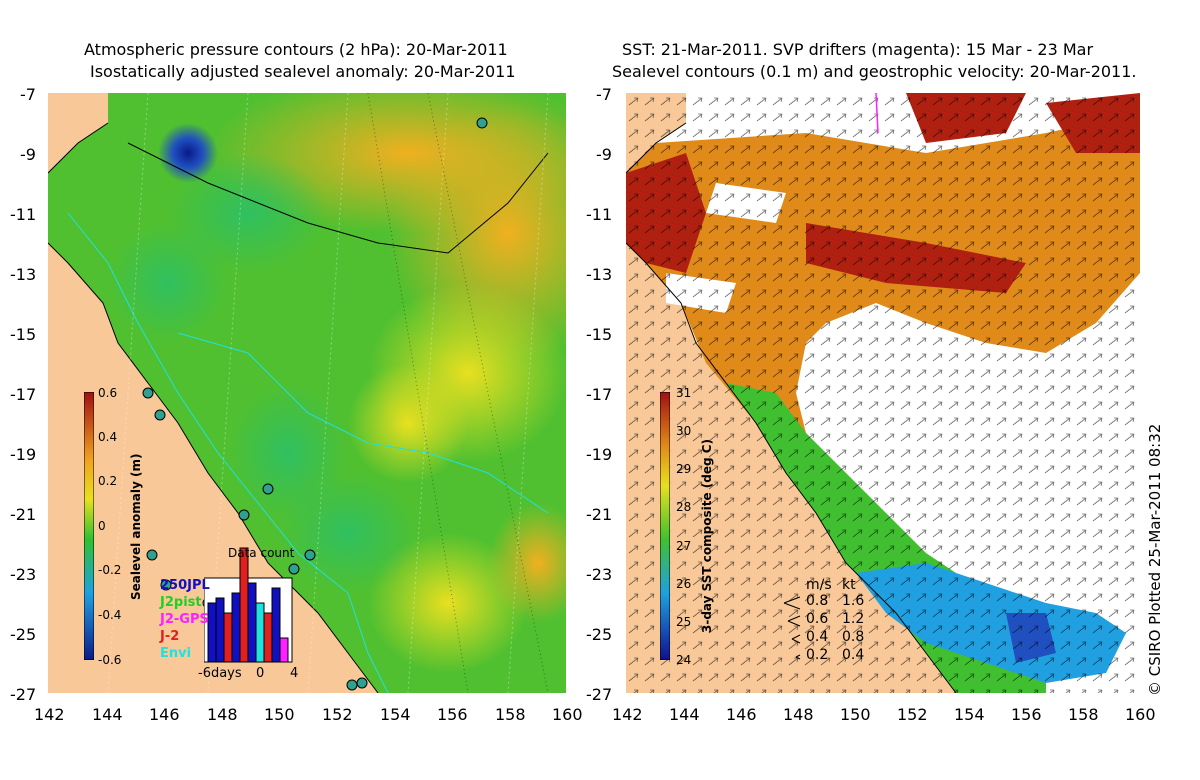 This screenshot has width=1200, height=780. Describe the element at coordinates (817, 601) in the screenshot. I see `velocity-legend-ms: 0.8` at that location.